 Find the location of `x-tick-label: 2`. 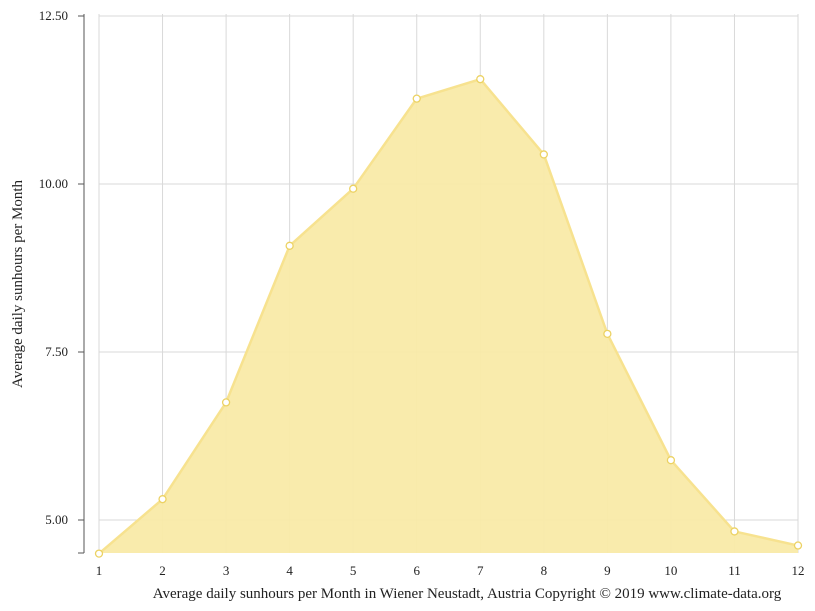

x-tick-label: 2 is located at coordinates (162, 570).